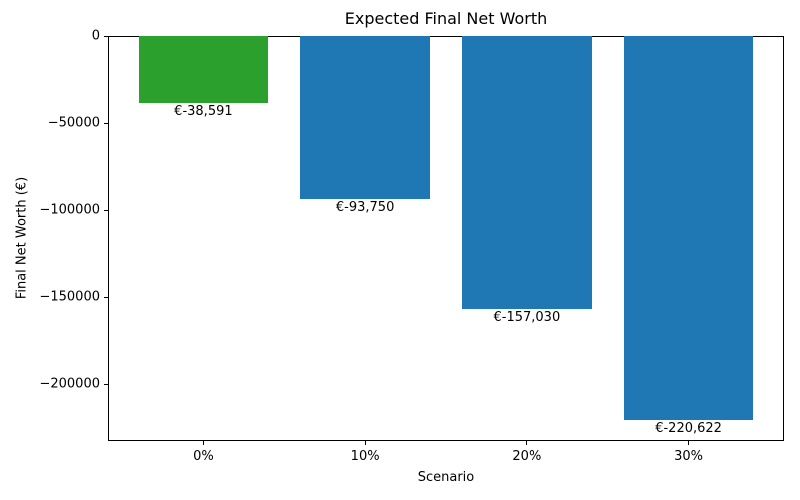  Describe the element at coordinates (69, 384) in the screenshot. I see `y-tick-label: −200000` at that location.